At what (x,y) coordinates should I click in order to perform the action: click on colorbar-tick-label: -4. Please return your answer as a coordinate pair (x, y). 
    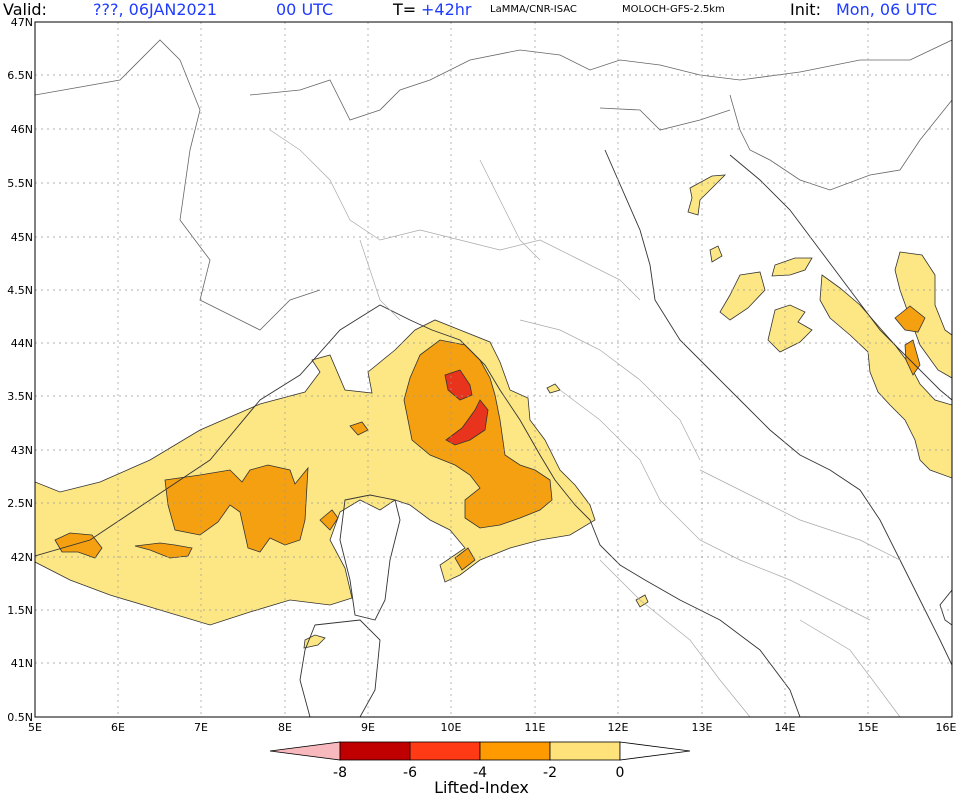
    Looking at the image, I should click on (480, 773).